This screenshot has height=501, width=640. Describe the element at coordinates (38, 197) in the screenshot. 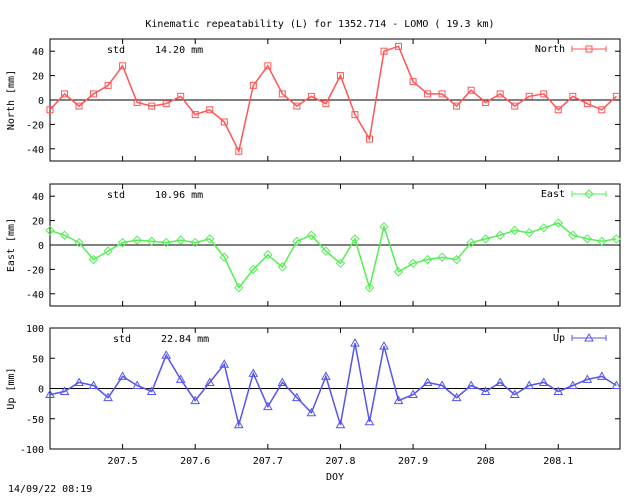

I see `east-ytick-label: 40` at that location.